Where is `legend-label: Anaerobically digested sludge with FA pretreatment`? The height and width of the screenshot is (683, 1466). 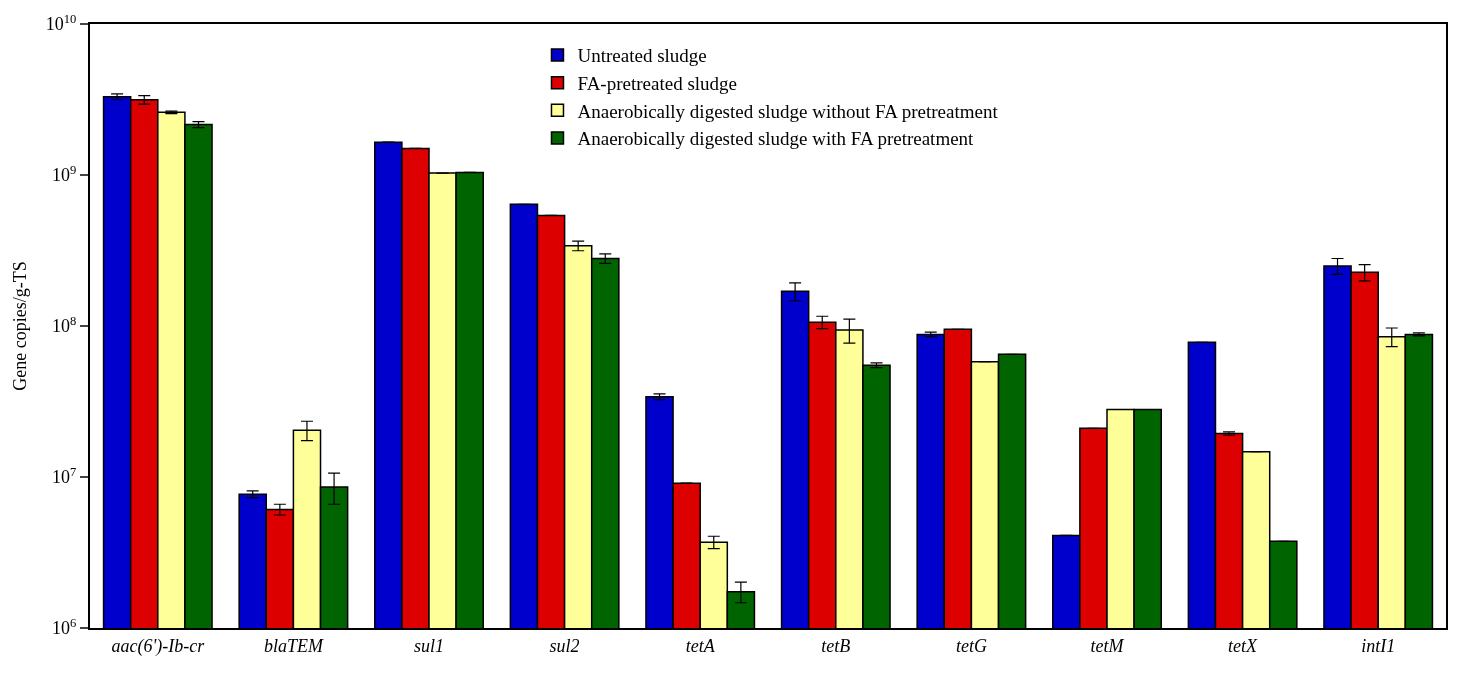 legend-label: Anaerobically digested sludge with FA pretreatment is located at coordinates (776, 139).